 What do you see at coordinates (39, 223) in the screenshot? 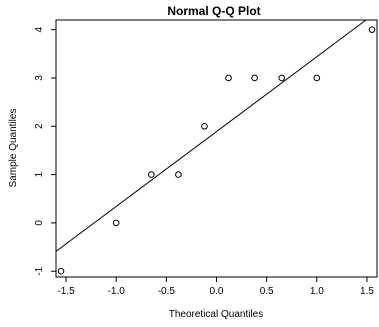
I see `y-tick-label: 0` at bounding box center [39, 223].